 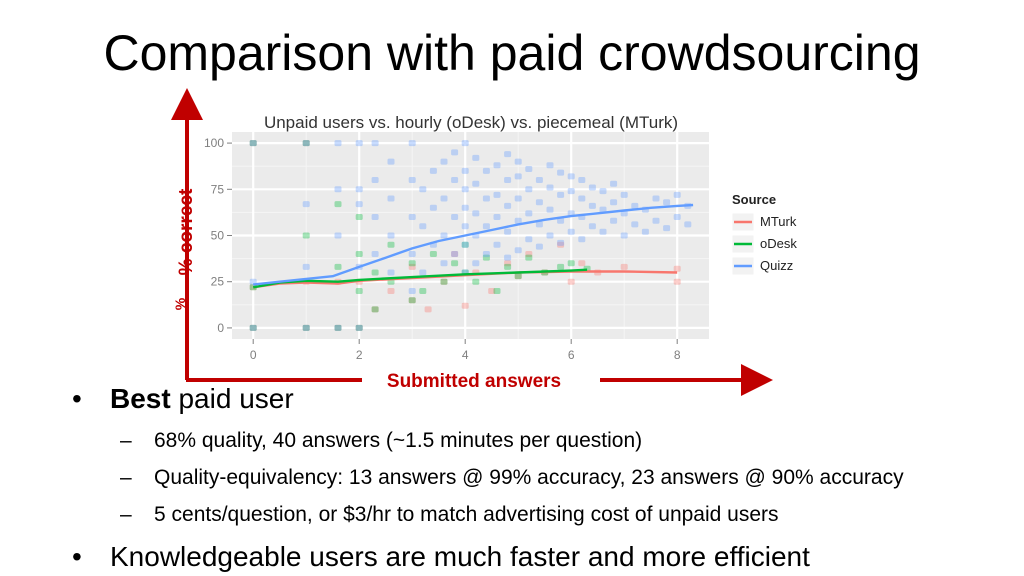 I want to click on legend-title: Source, so click(x=754, y=199).